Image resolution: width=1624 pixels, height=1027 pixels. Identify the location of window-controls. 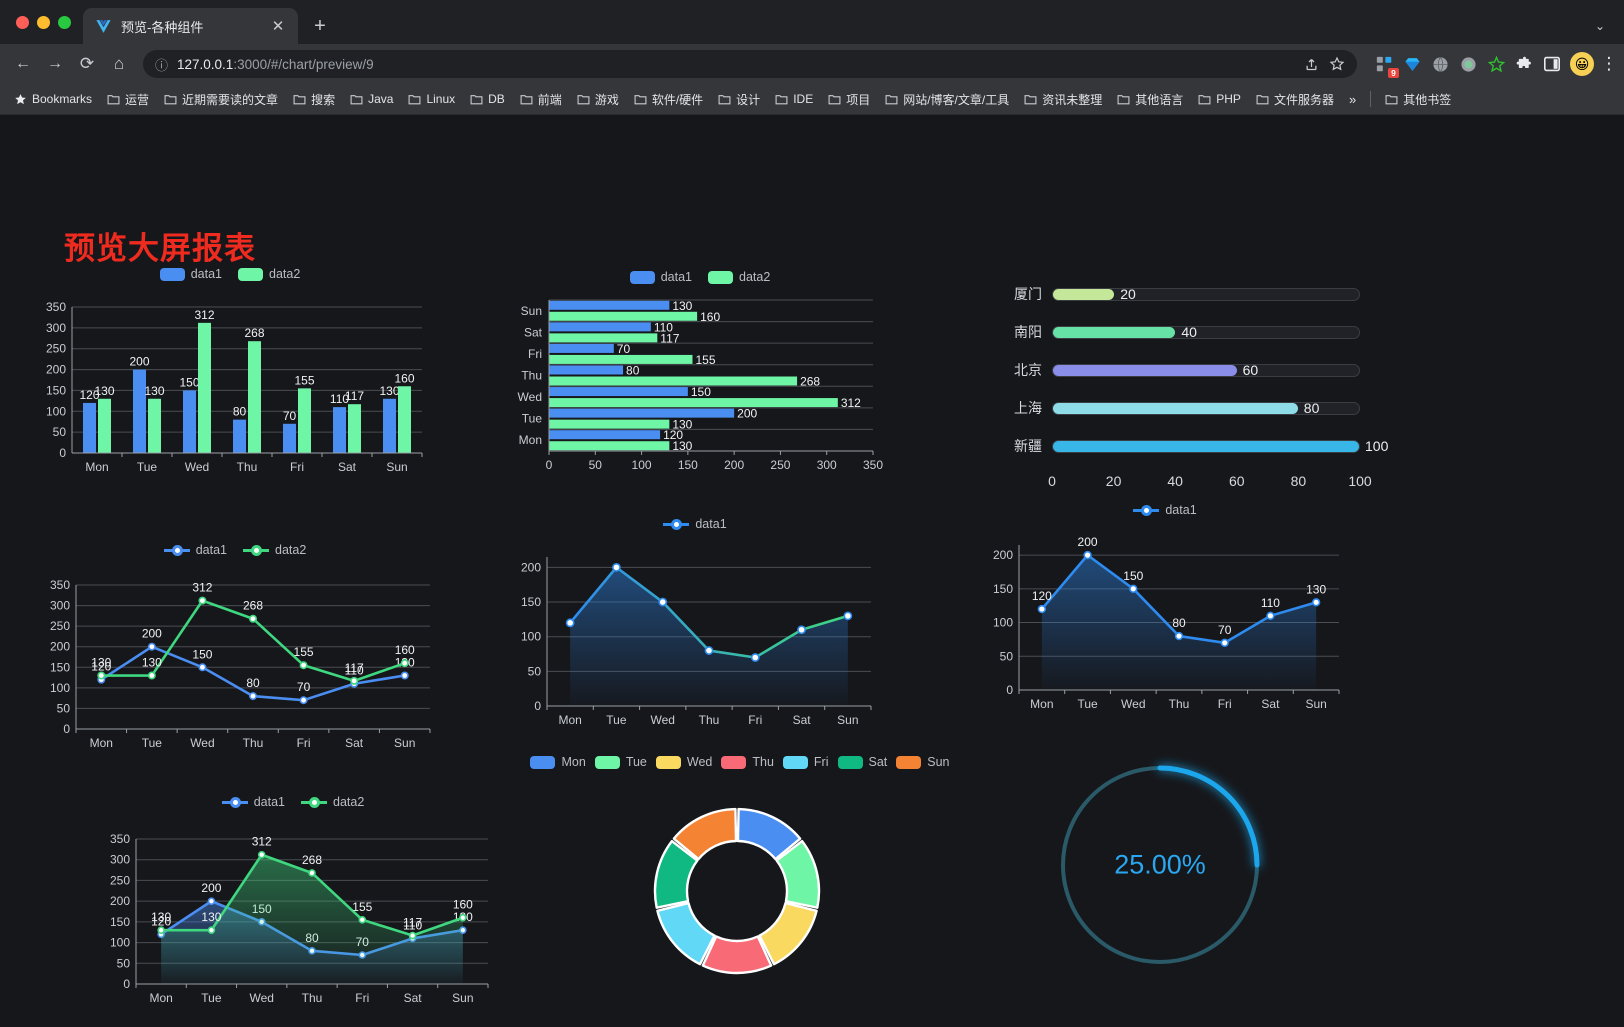
(46, 22).